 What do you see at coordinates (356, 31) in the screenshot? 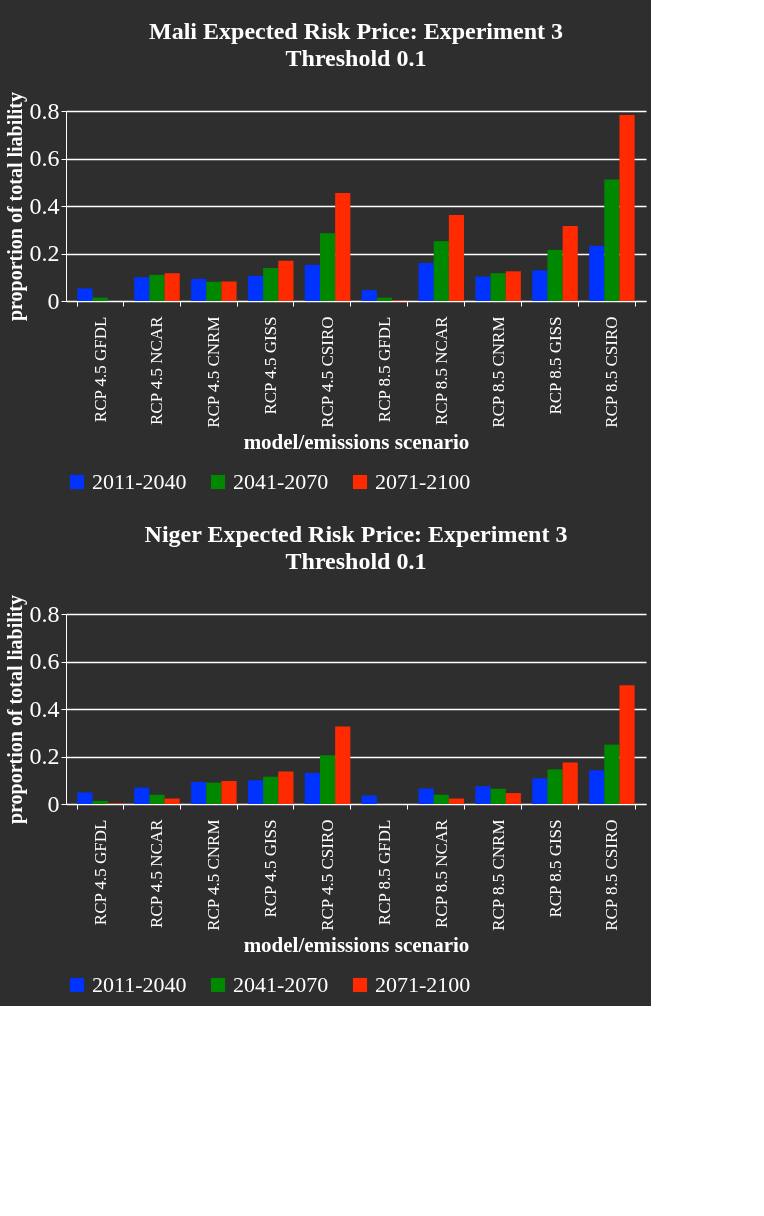
I see `chart-title: Mali Expected Risk Price: Experiment 3` at bounding box center [356, 31].